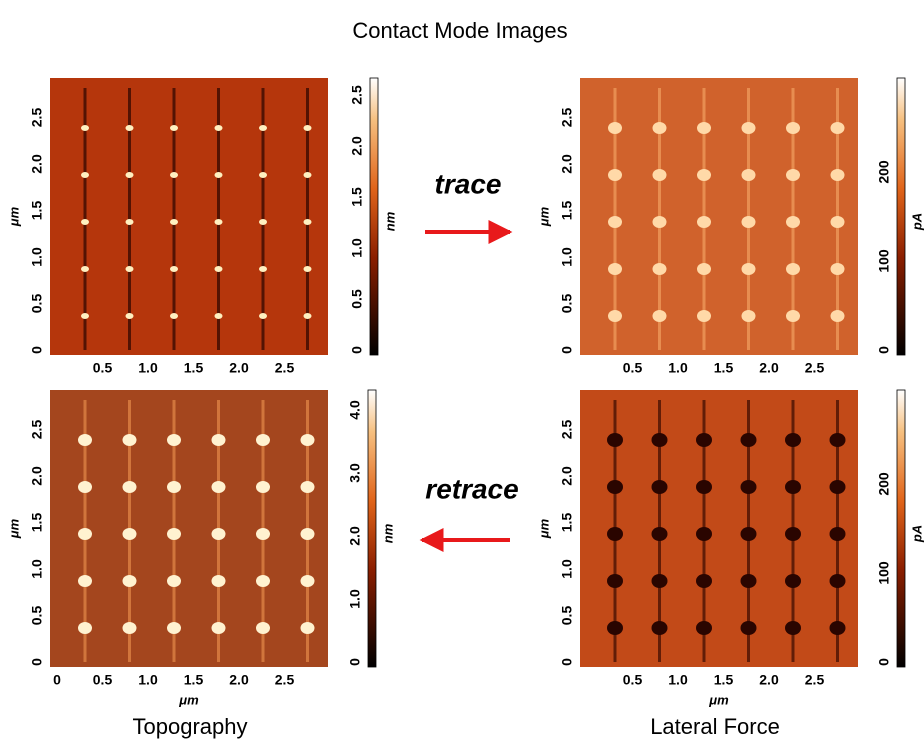 Image resolution: width=924 pixels, height=740 pixels. Describe the element at coordinates (355, 473) in the screenshot. I see `colorbar-tick-label: 3.0` at that location.